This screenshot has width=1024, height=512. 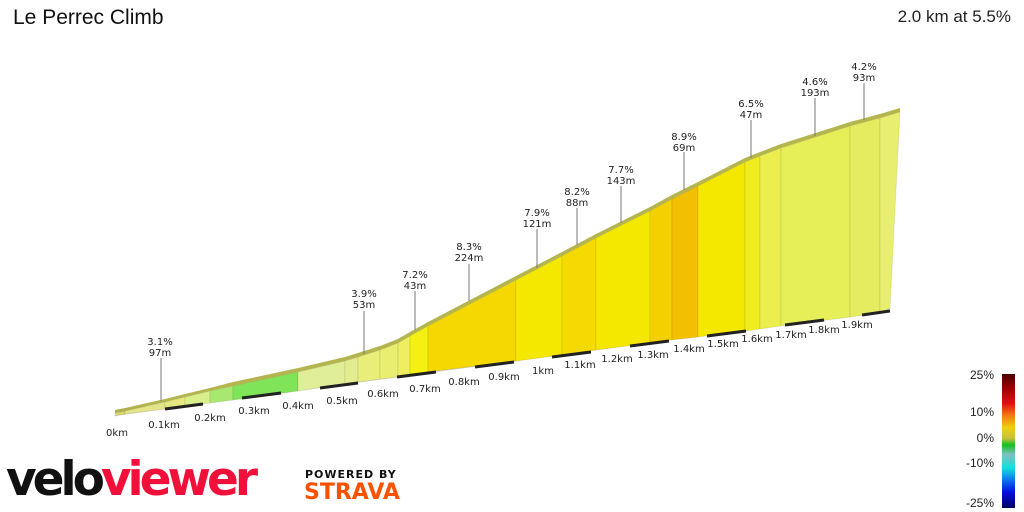 I want to click on segment-gradient: 7.2%, so click(x=414, y=275).